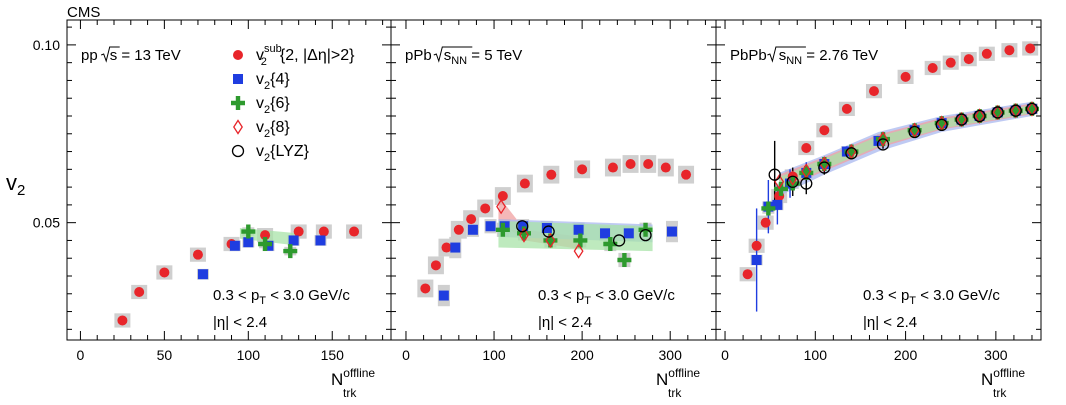  Describe the element at coordinates (418, 55) in the screenshot. I see `panel-title-system: pPb` at that location.